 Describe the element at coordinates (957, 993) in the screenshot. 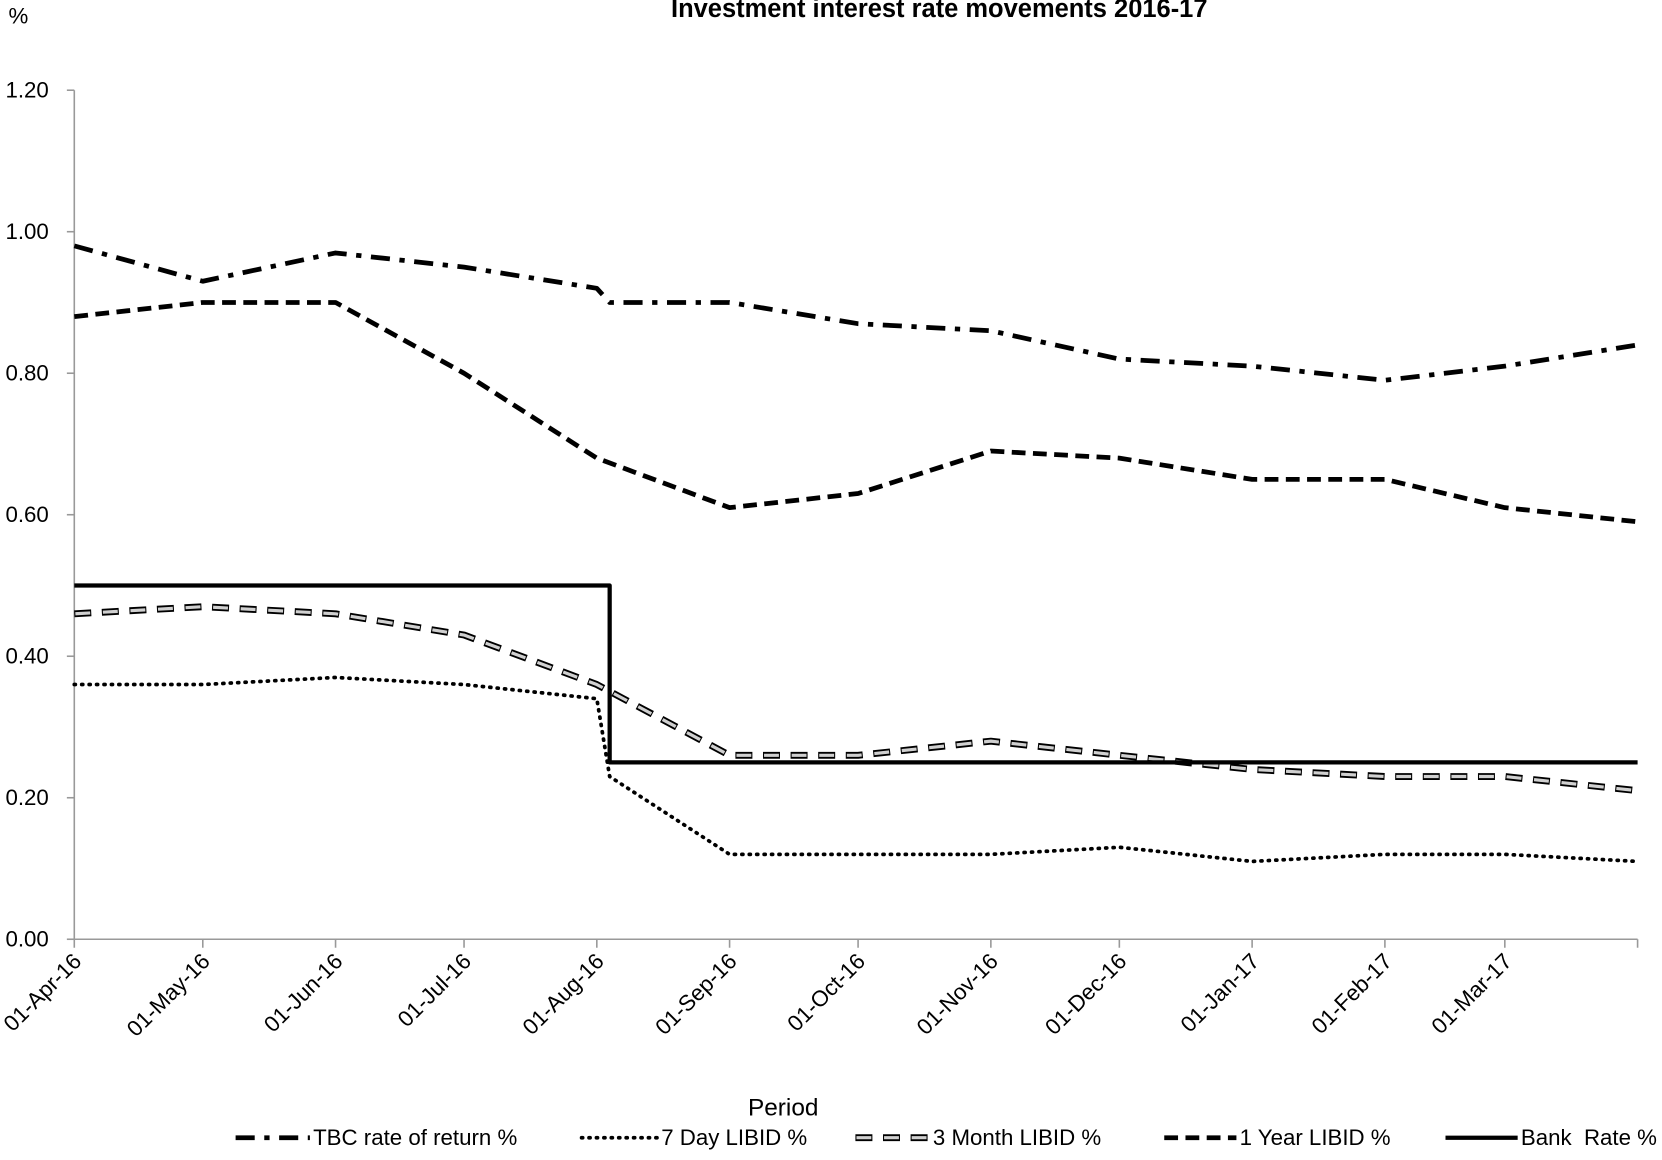

I see `x-tick-label: 01-Nov-16` at that location.